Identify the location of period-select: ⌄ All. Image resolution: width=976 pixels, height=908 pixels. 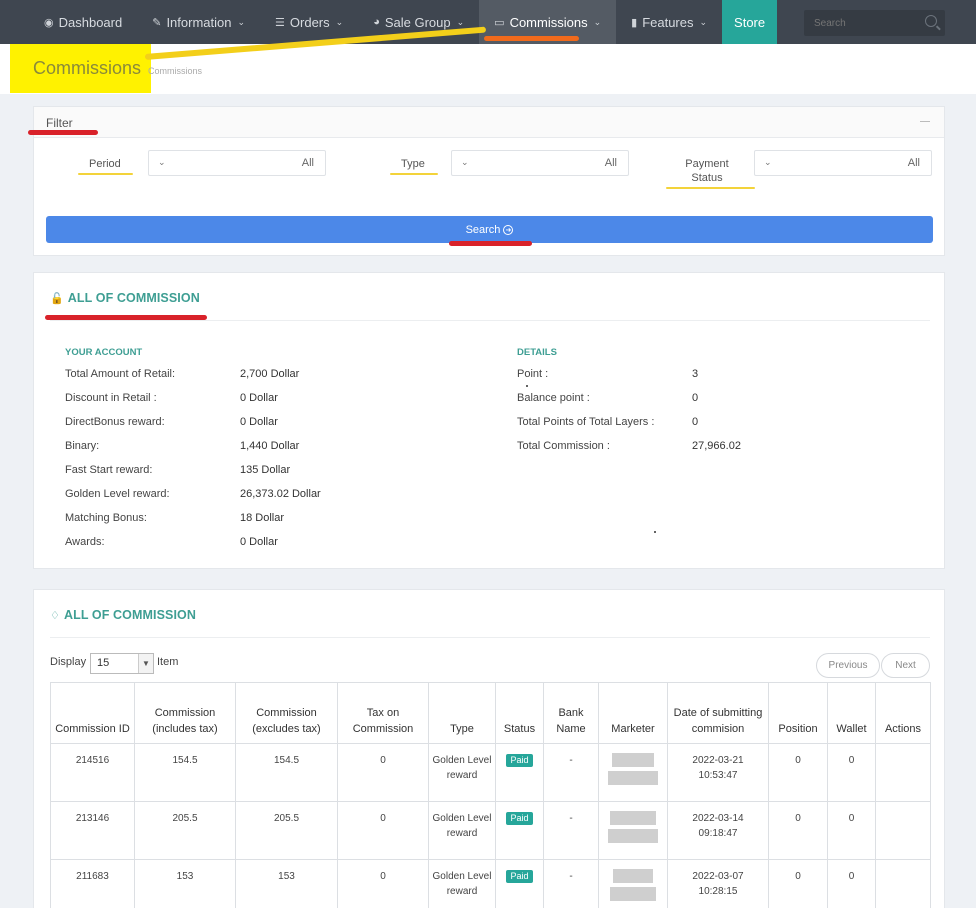
(237, 163).